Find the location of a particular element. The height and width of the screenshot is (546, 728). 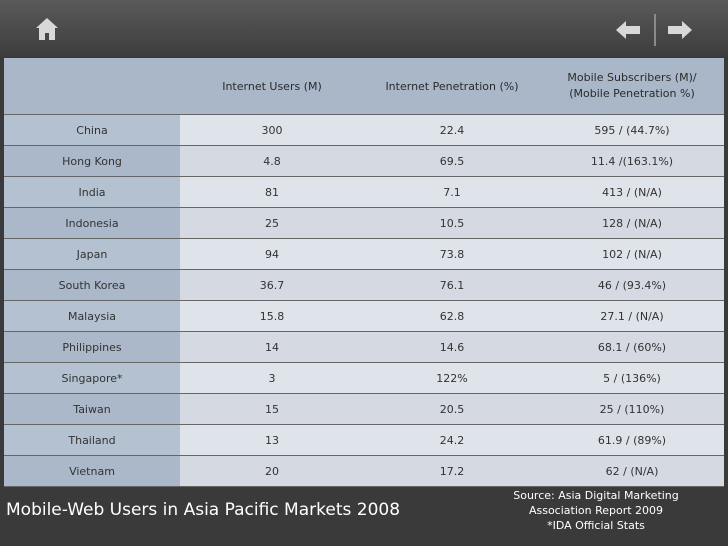

cell-internet-users: 36.7 is located at coordinates (272, 285).